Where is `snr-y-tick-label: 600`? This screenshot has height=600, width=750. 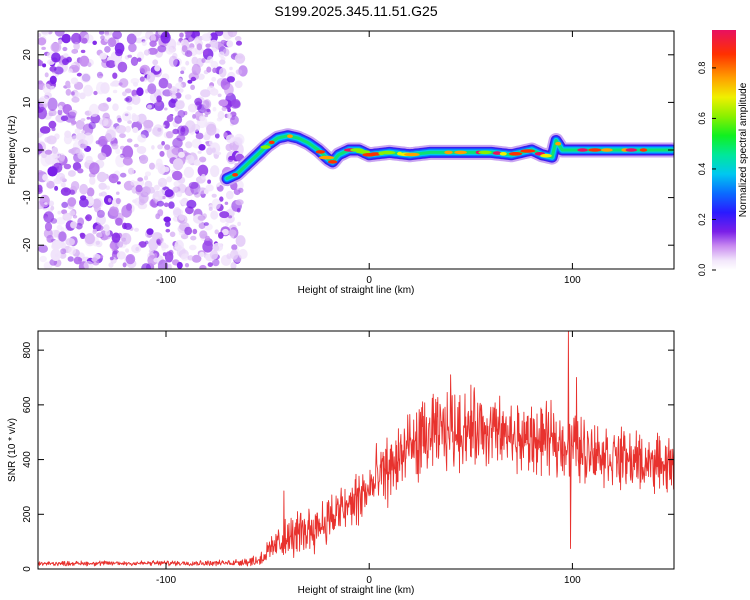 snr-y-tick-label: 600 is located at coordinates (27, 404).